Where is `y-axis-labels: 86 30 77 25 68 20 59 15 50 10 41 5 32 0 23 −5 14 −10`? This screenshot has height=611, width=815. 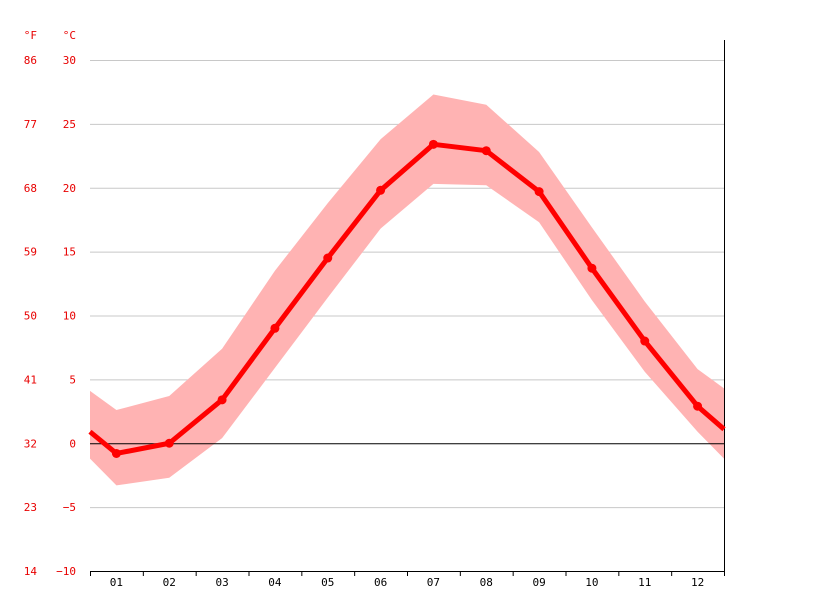
y-axis-labels: 86 30 77 25 68 20 59 15 50 10 41 5 32 0 23 −5 14 −10 is located at coordinates (50, 316).